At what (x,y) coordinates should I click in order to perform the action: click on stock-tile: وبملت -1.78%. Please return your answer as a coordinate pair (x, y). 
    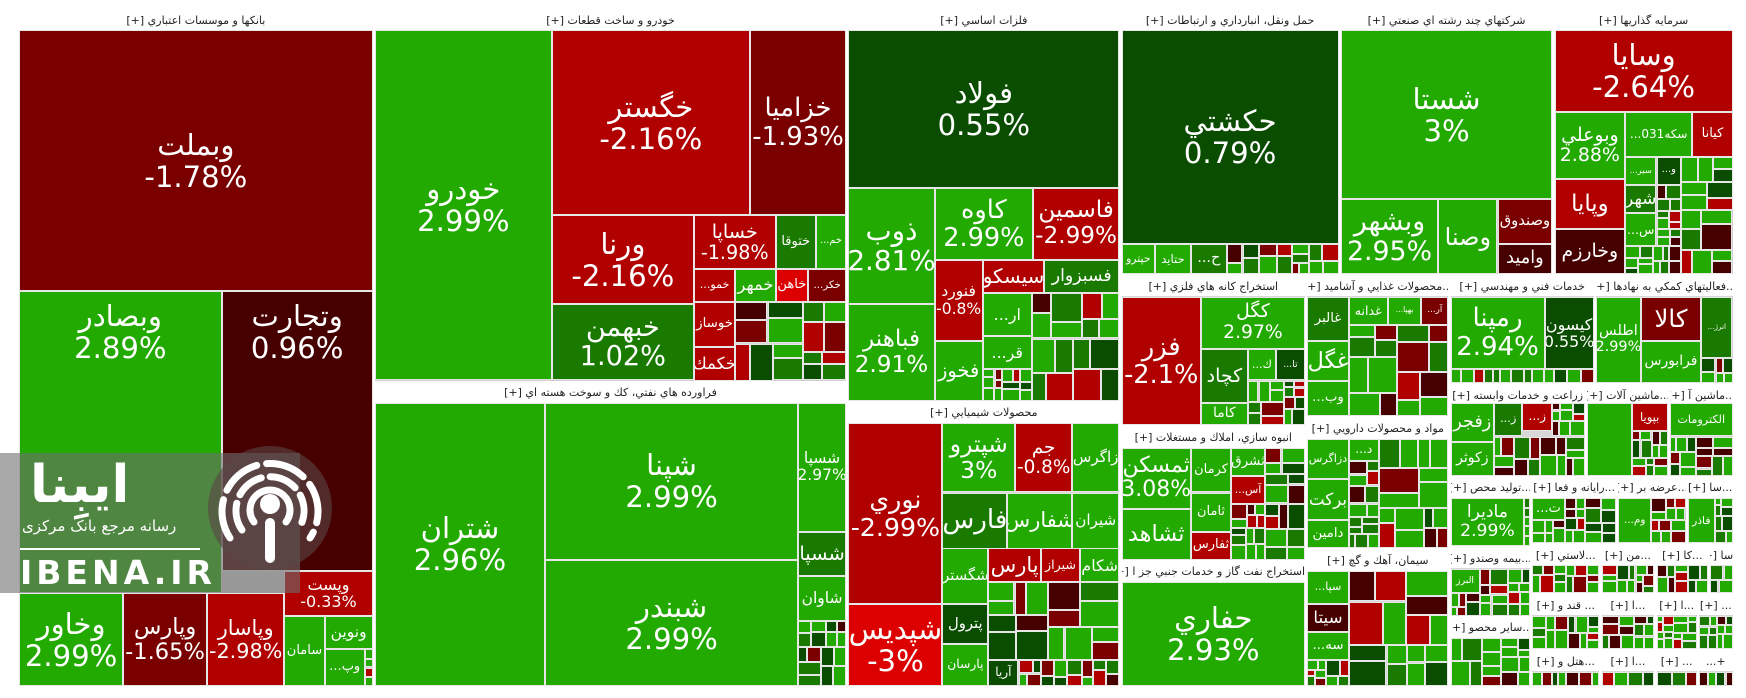
    Looking at the image, I should click on (196, 160).